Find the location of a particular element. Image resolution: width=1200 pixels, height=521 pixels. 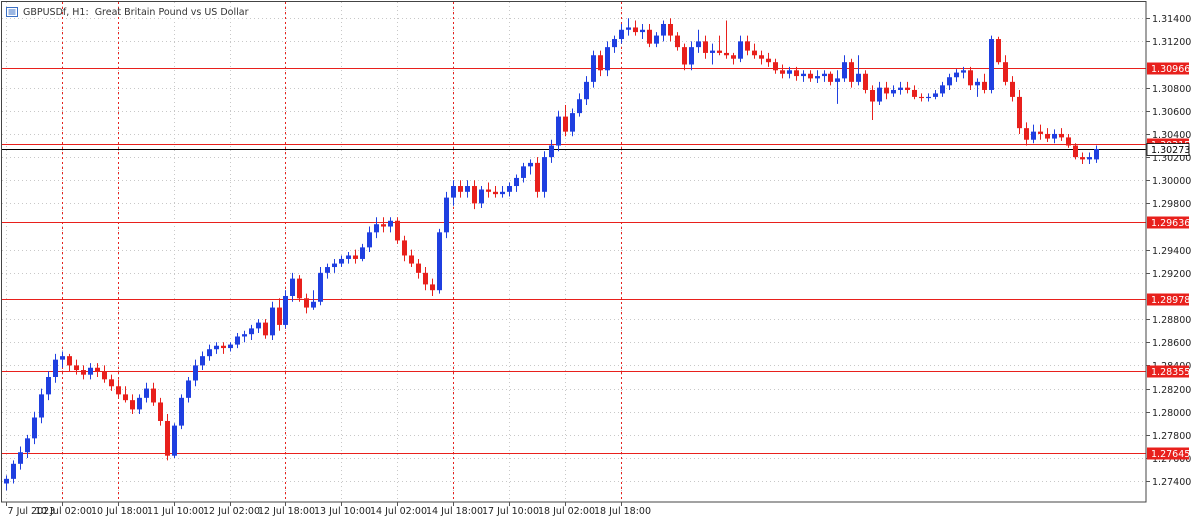

symbol-description: Great Britain Pound vs US Dollar is located at coordinates (171, 12).